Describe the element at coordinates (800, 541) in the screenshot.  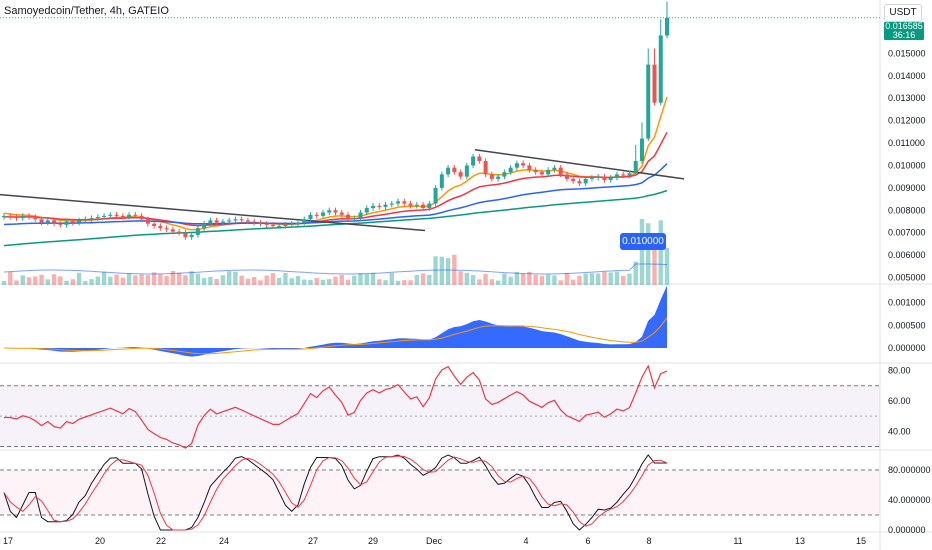
I see `time-tick-label: 13` at that location.